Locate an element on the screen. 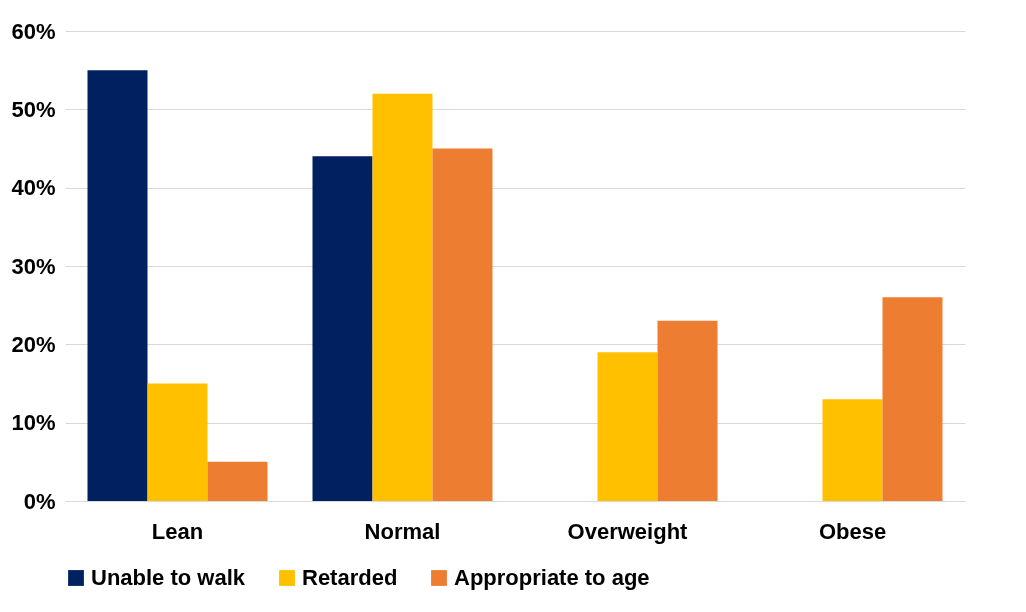 The width and height of the screenshot is (1026, 612). y-tick-label: 10% is located at coordinates (33, 423).